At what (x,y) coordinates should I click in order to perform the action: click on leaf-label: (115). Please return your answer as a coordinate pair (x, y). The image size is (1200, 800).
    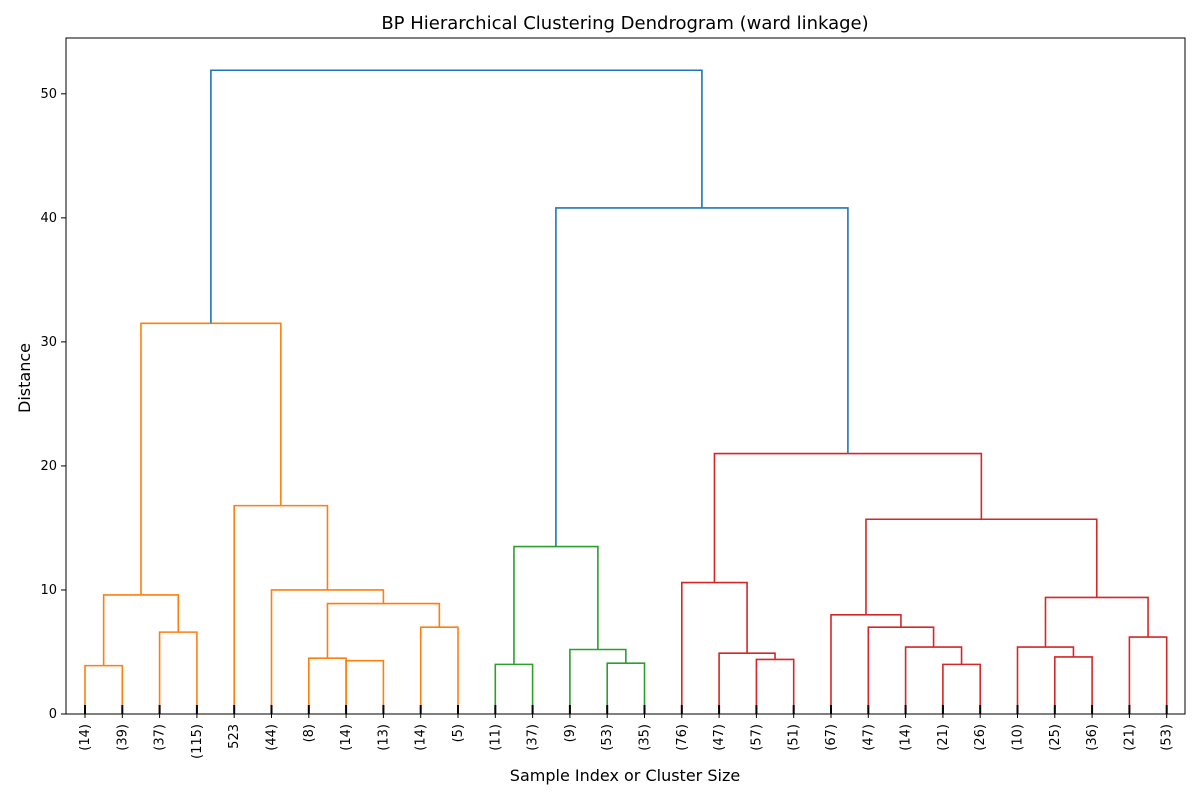
    Looking at the image, I should click on (197, 741).